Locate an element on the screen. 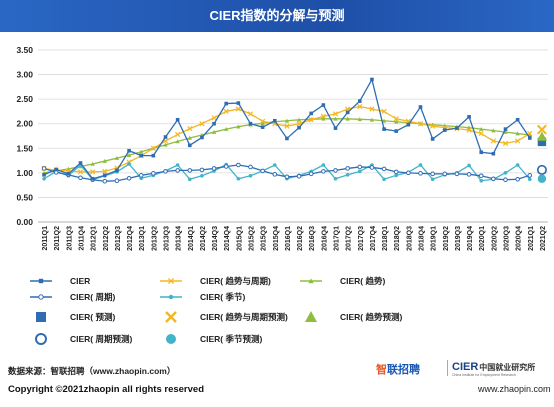 This screenshot has height=407, width=554. legend-item: CIER( 预测) is located at coordinates (76, 317).